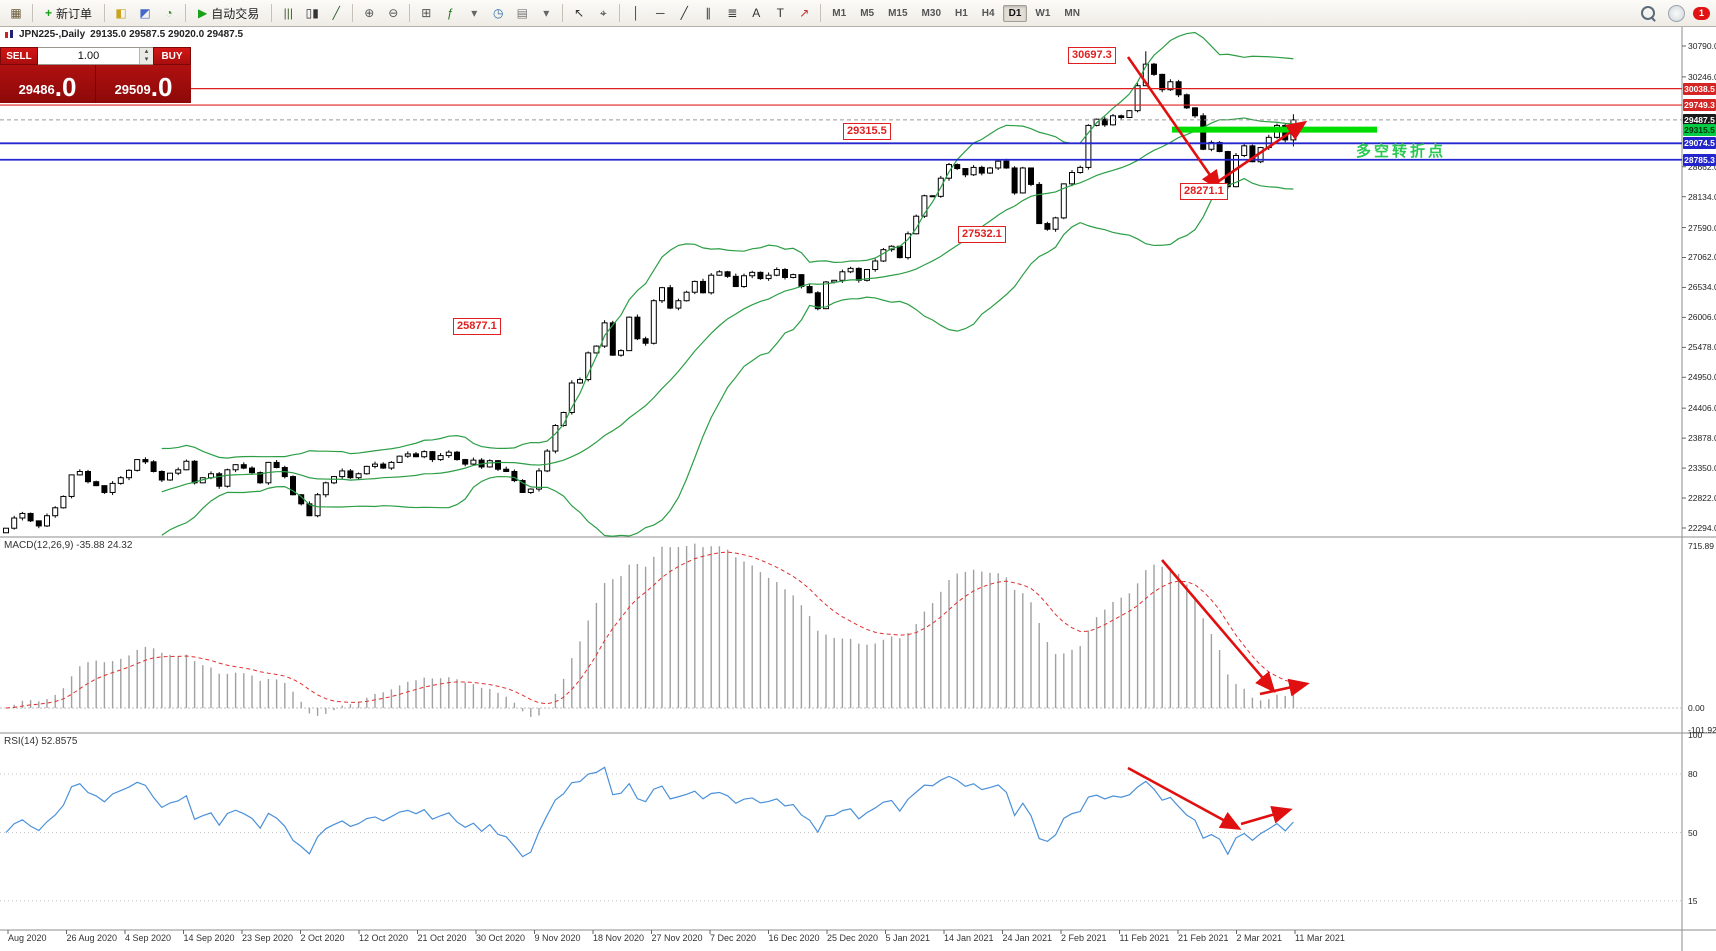 This screenshot has height=951, width=1716. What do you see at coordinates (1401, 151) in the screenshot?
I see `bull-bear-turning-point-note: 多空转折点` at bounding box center [1401, 151].